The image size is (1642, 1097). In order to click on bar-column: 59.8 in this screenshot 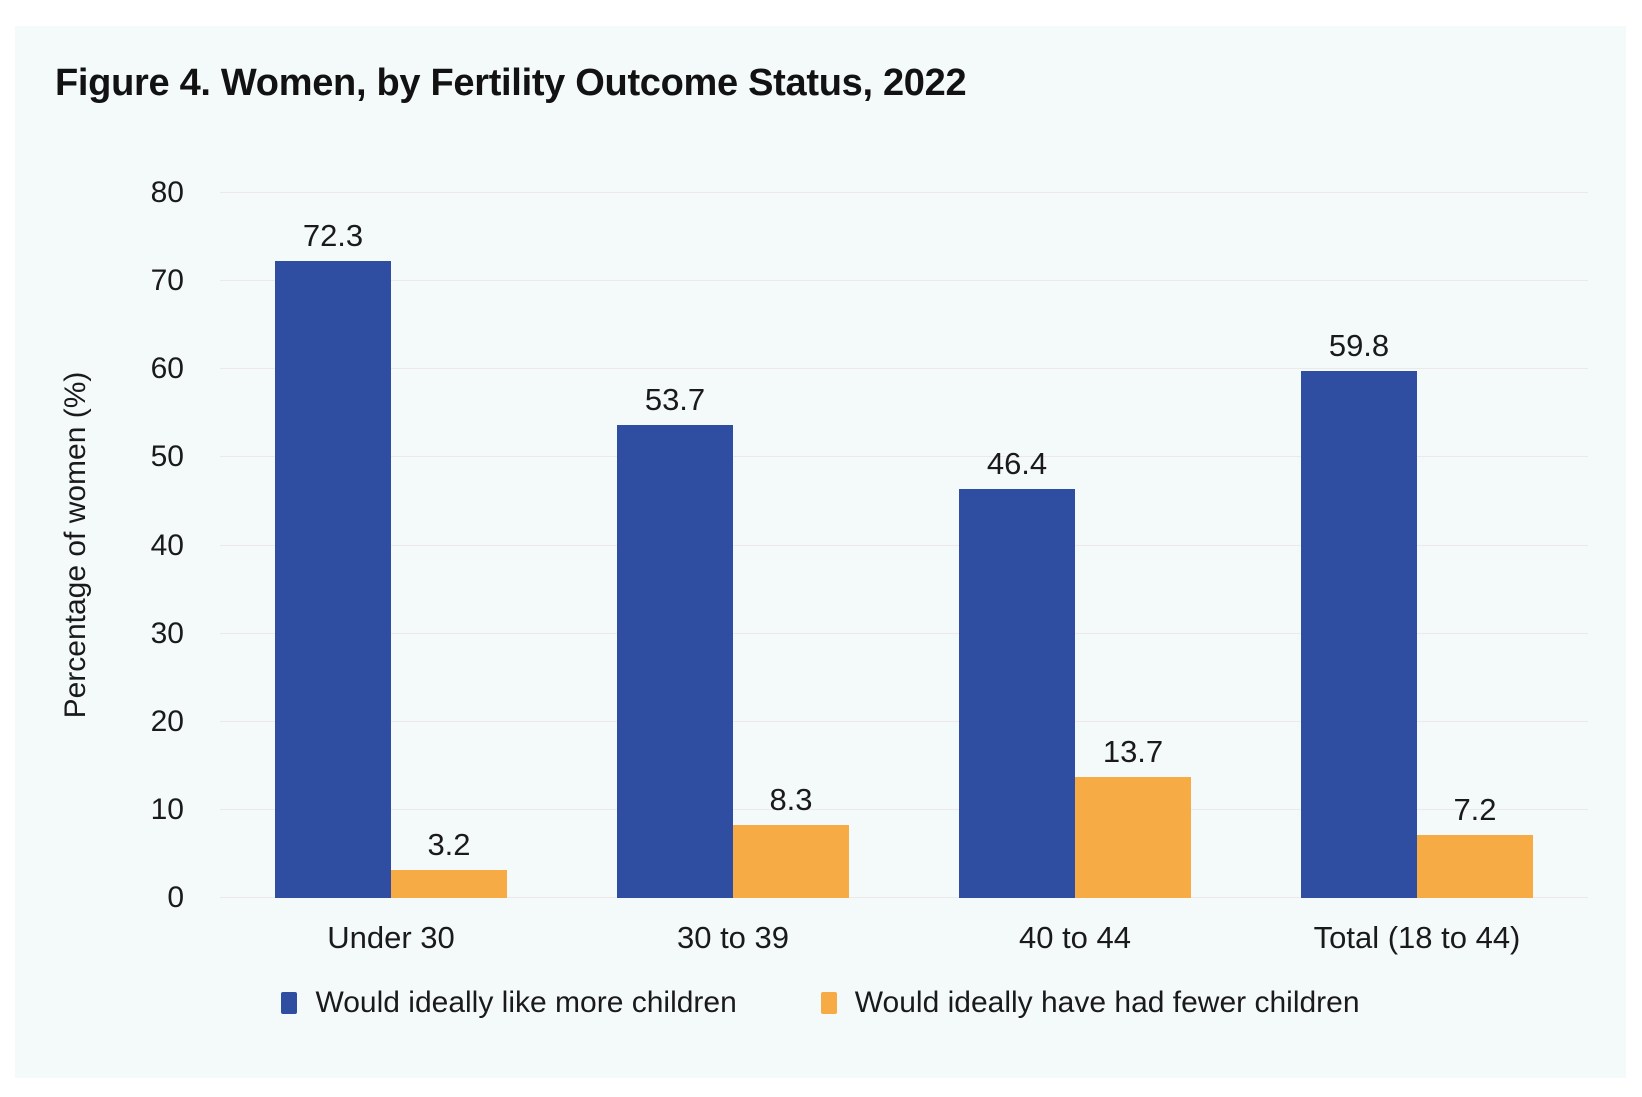, I will do `click(1359, 545)`.